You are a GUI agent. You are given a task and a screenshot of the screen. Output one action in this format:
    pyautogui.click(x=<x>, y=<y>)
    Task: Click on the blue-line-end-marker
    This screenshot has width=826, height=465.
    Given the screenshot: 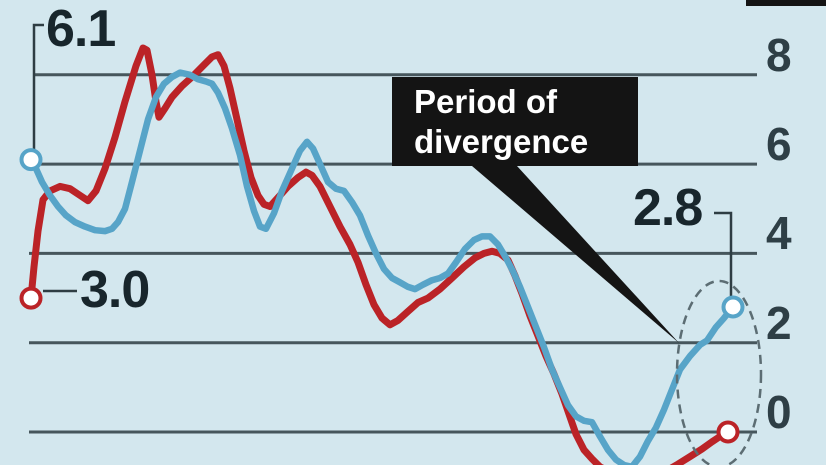 What is the action you would take?
    pyautogui.click(x=733, y=307)
    